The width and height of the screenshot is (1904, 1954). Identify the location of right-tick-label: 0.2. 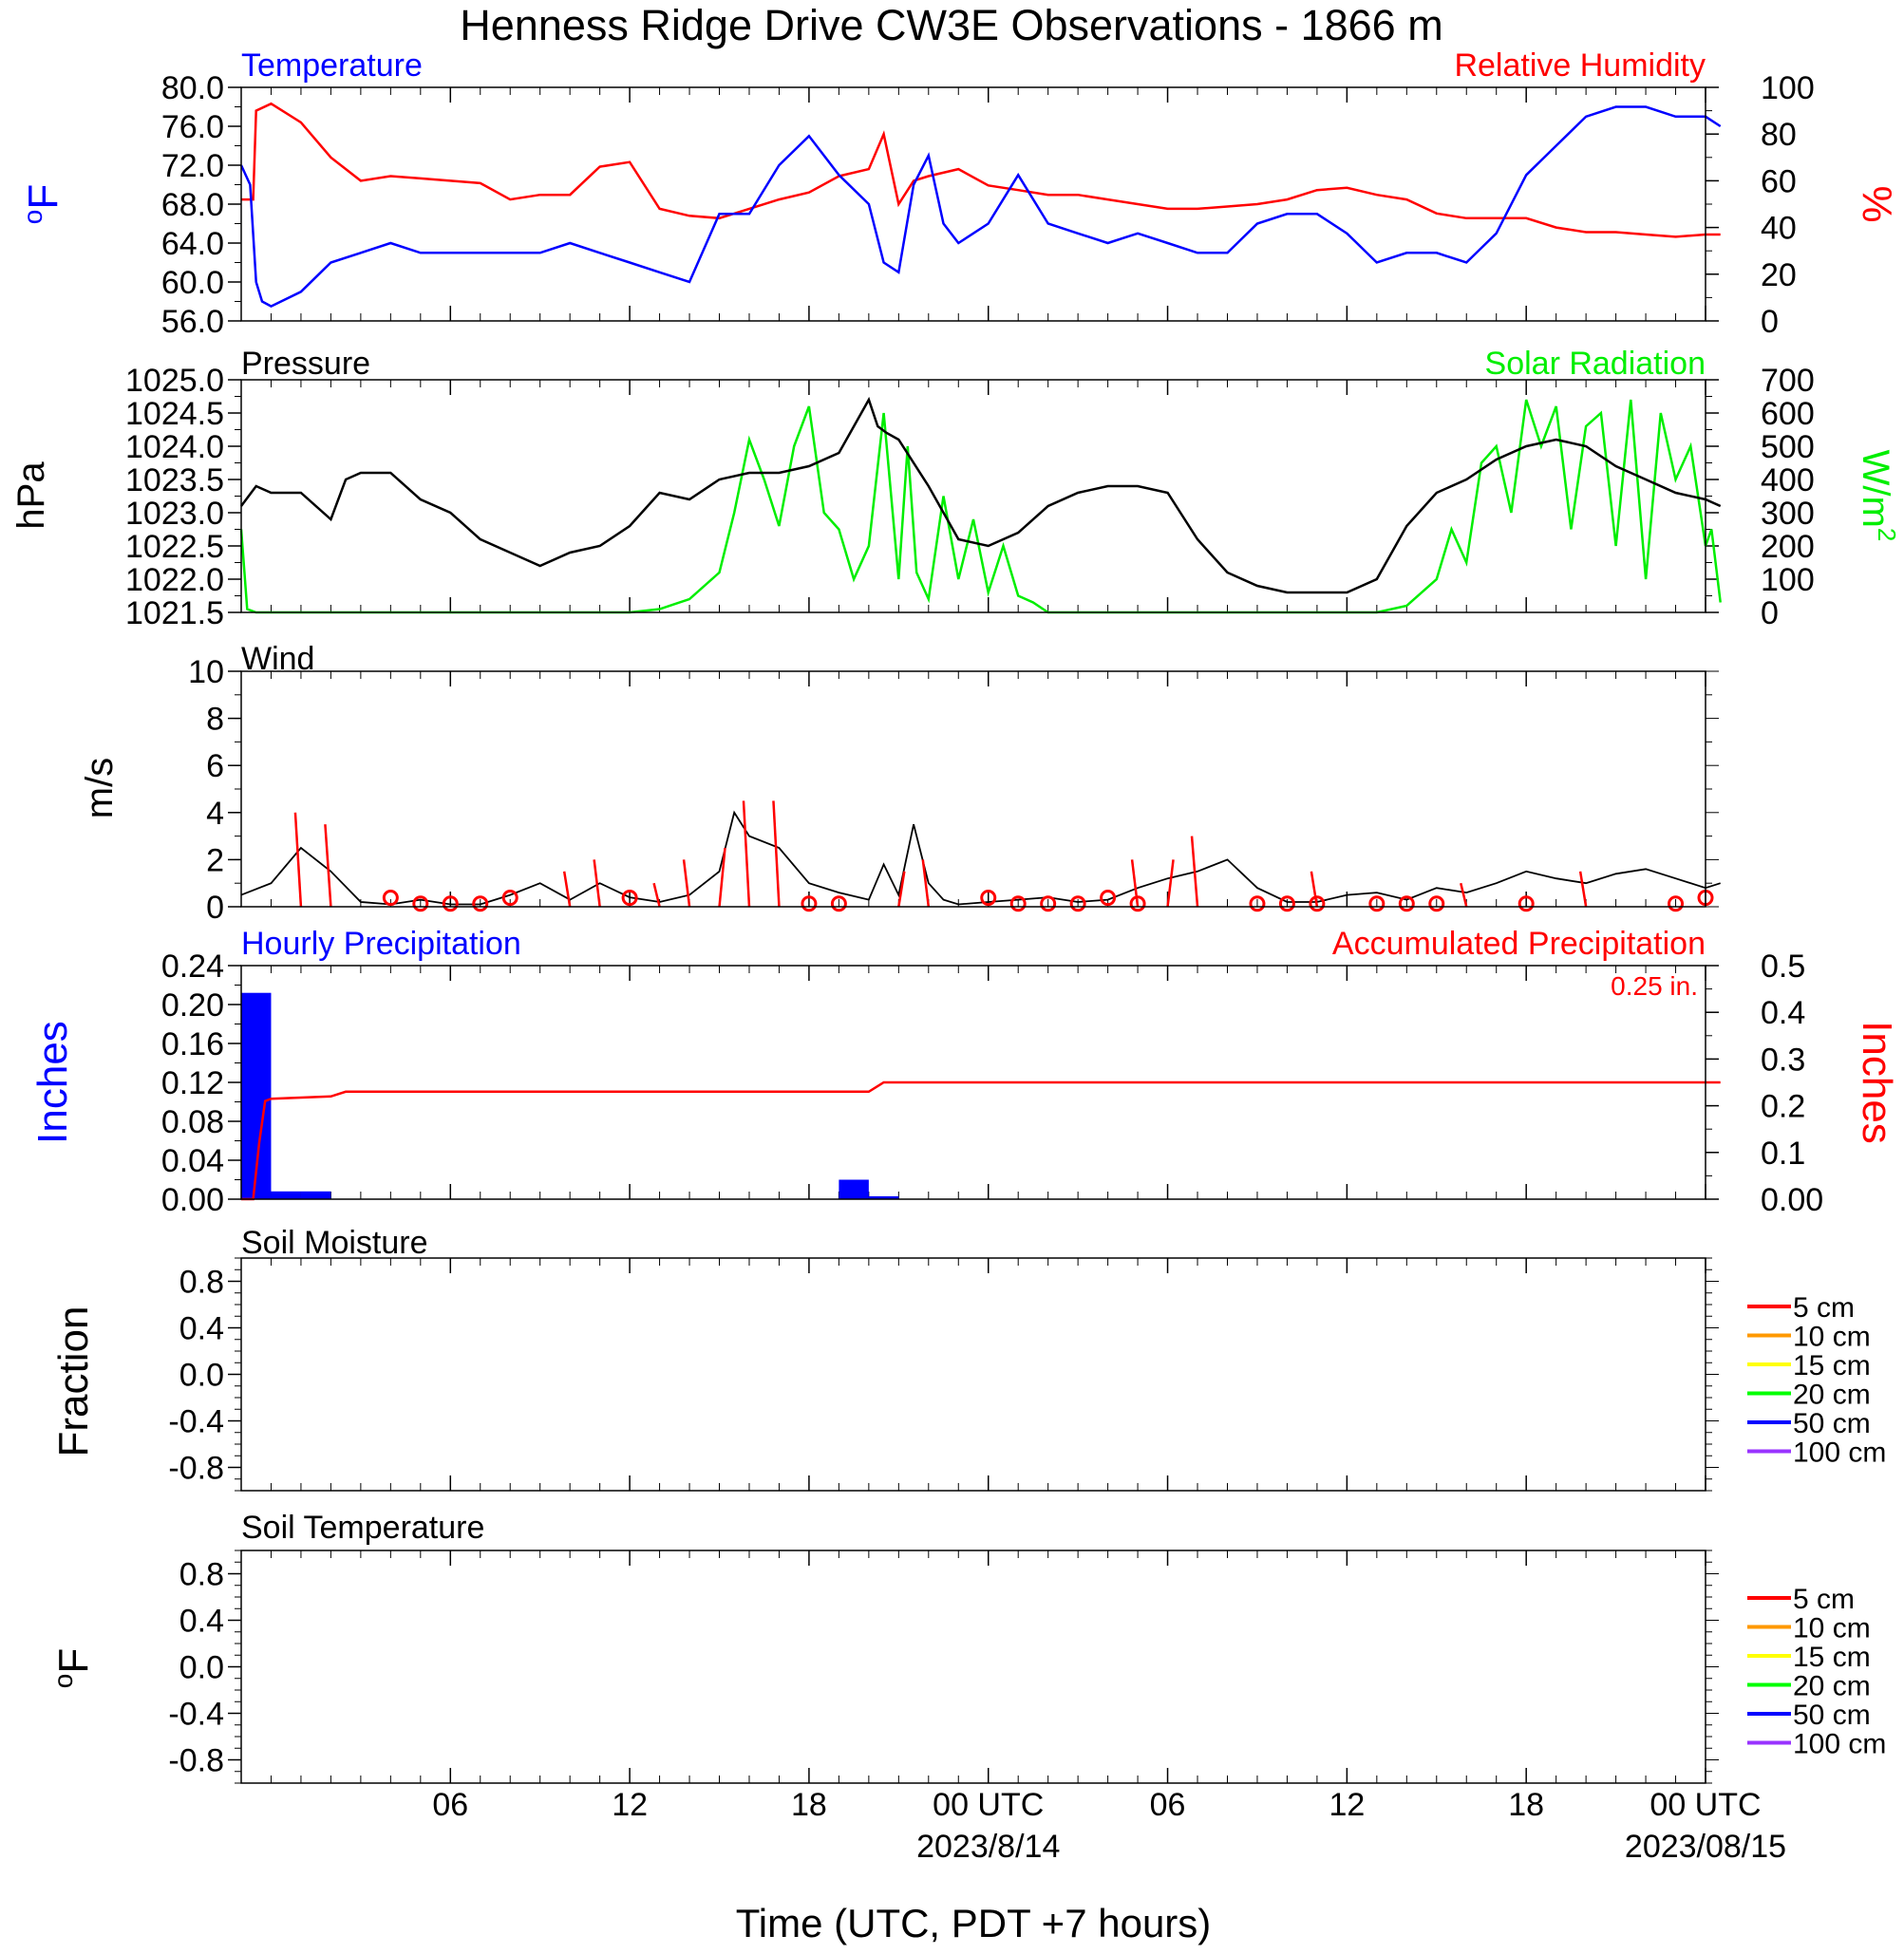
(1783, 1107).